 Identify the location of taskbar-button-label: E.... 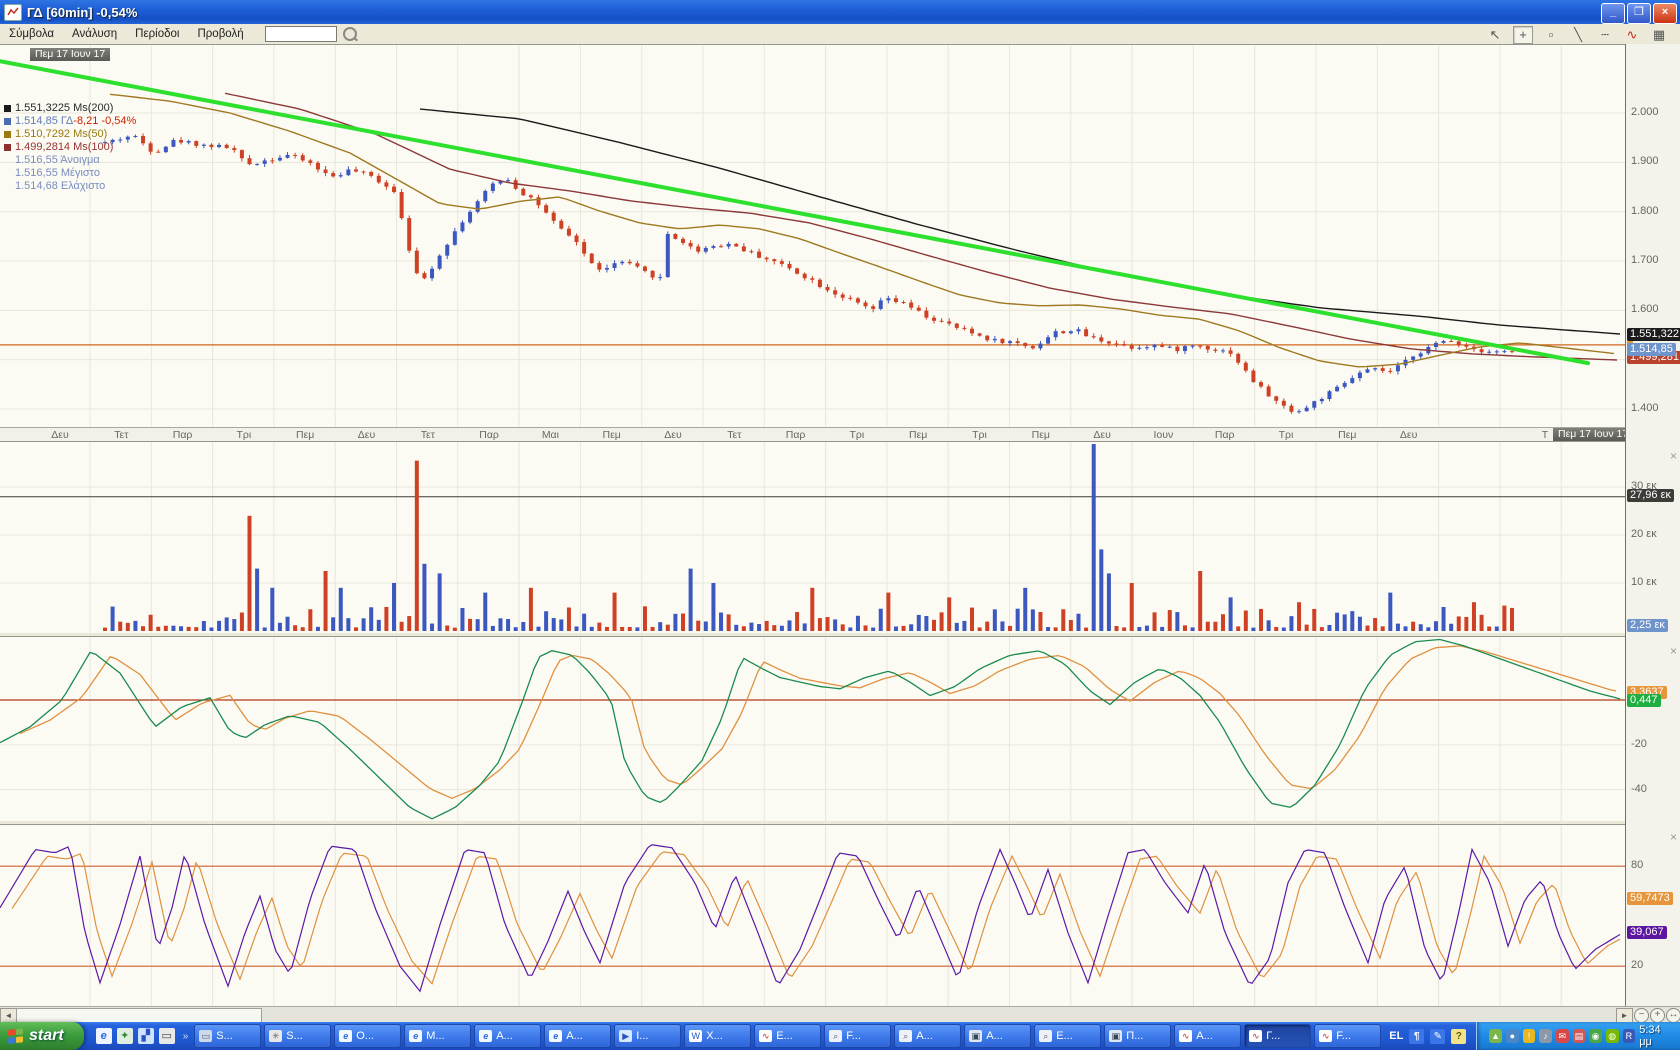
(784, 1036).